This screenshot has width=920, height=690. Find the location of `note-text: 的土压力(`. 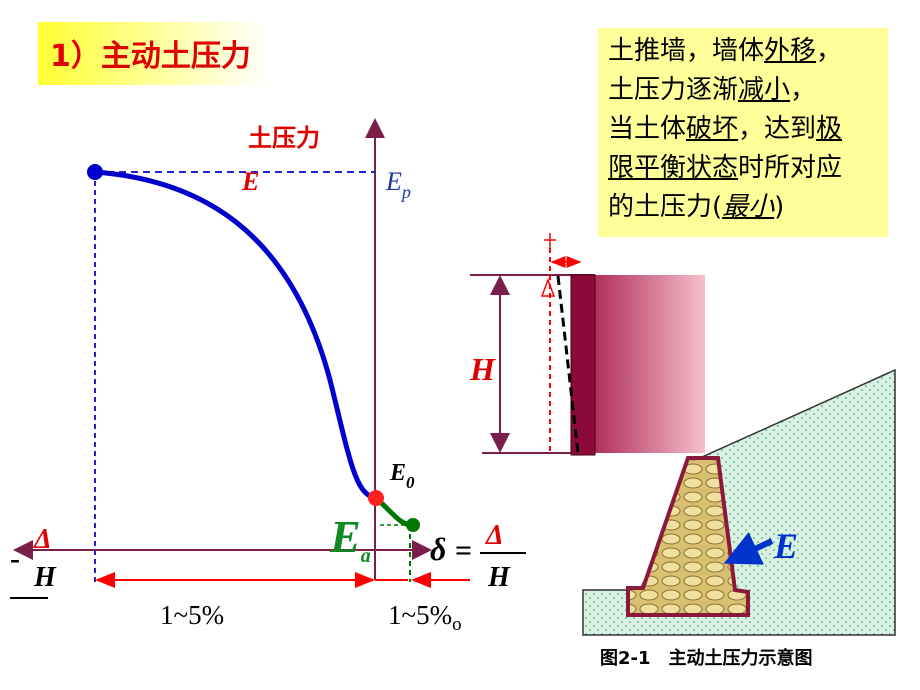

note-text: 的土压力( is located at coordinates (665, 207).